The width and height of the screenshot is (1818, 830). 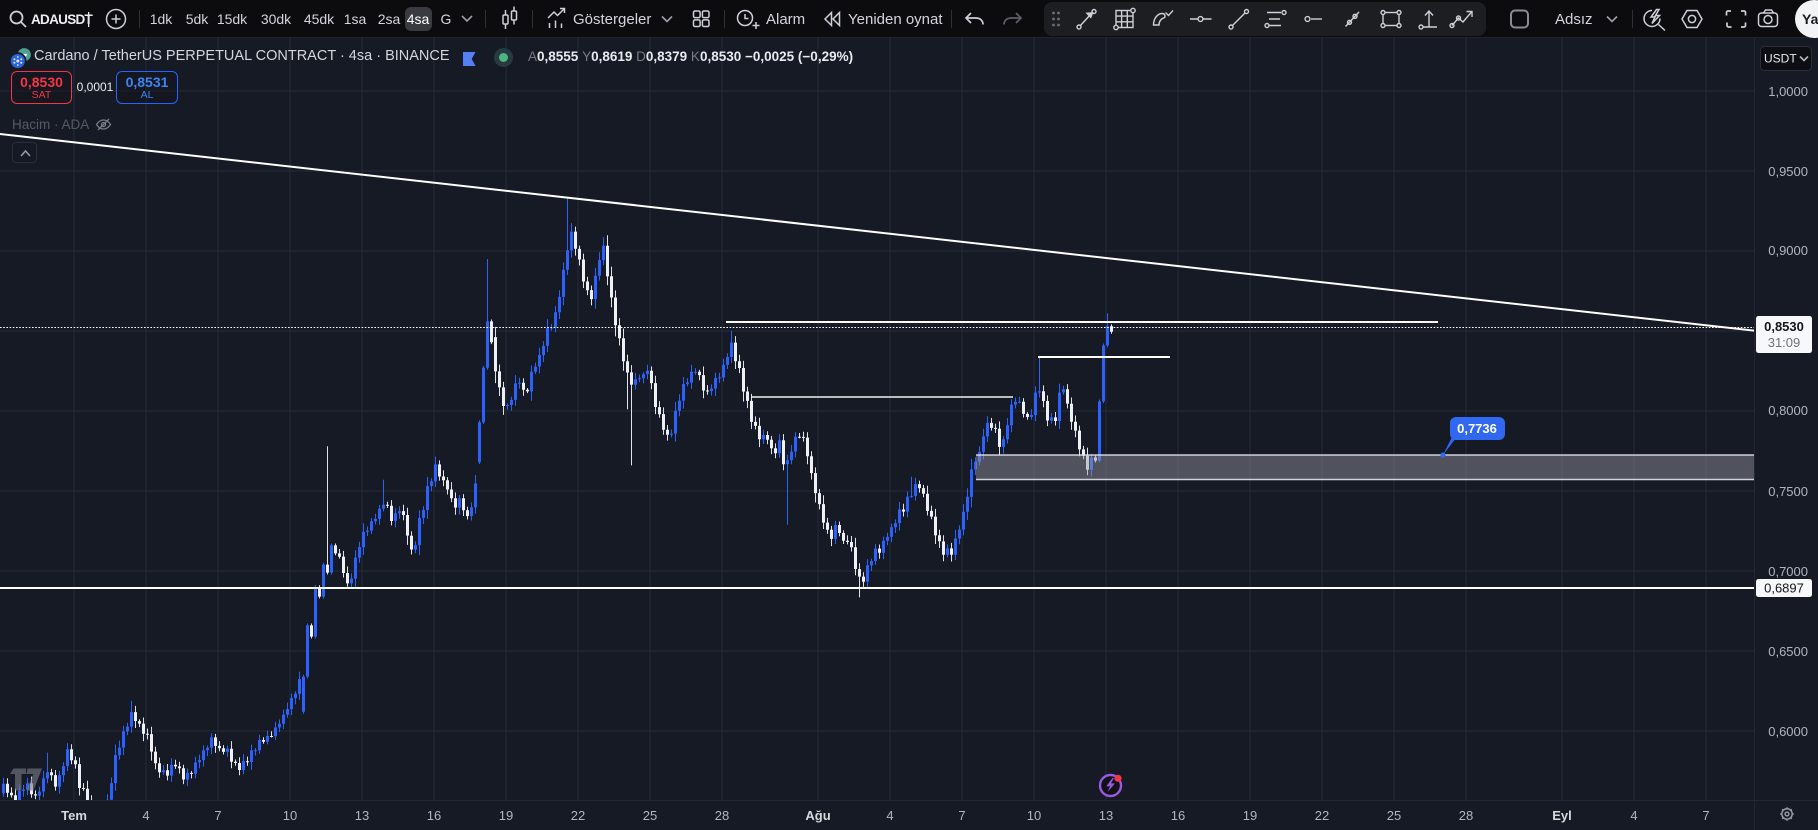 I want to click on svg-text: USDT, so click(x=1780, y=59).